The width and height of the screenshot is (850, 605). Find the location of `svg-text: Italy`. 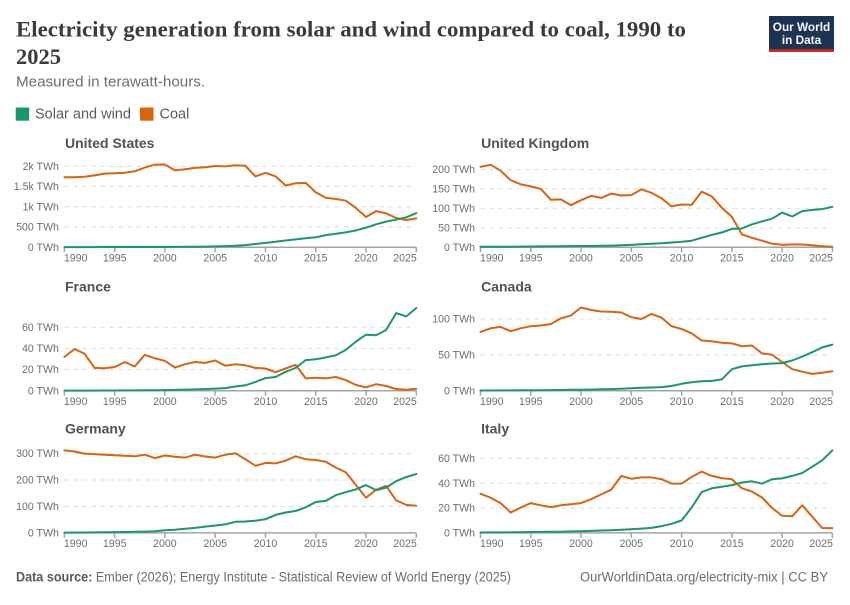

svg-text: Italy is located at coordinates (495, 429).